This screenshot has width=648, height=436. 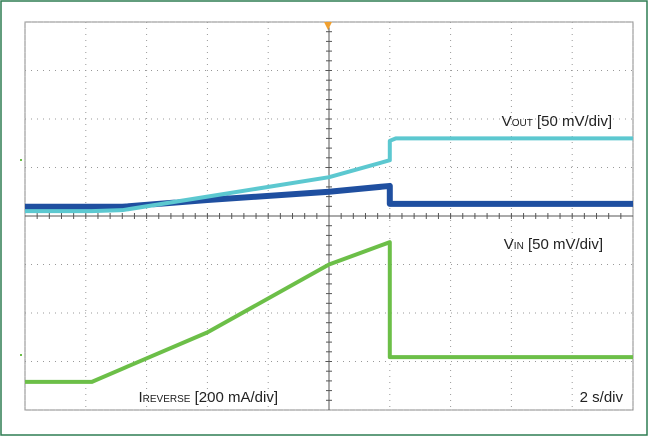 What do you see at coordinates (329, 196) in the screenshot?
I see `trace` at bounding box center [329, 196].